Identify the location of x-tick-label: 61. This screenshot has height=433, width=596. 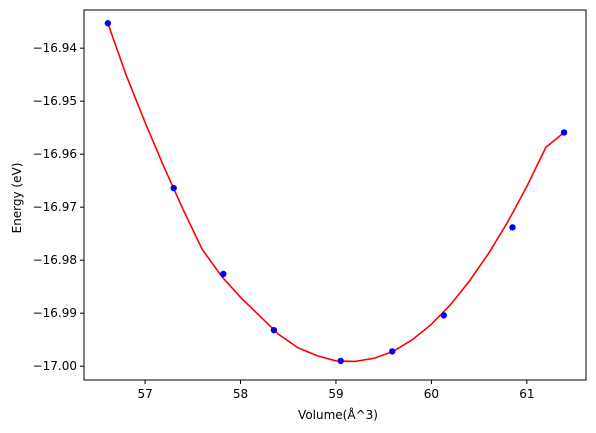
(526, 394).